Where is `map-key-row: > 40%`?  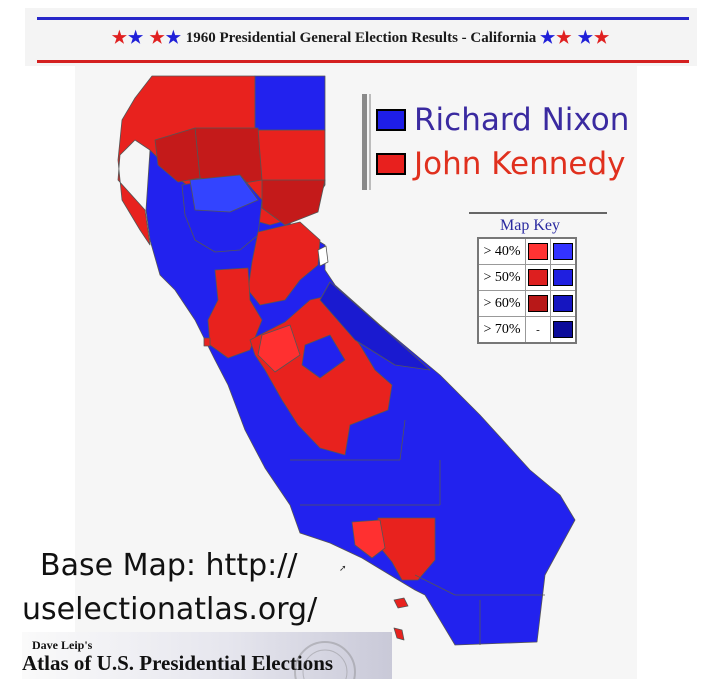
map-key-row: > 40% is located at coordinates (527, 251).